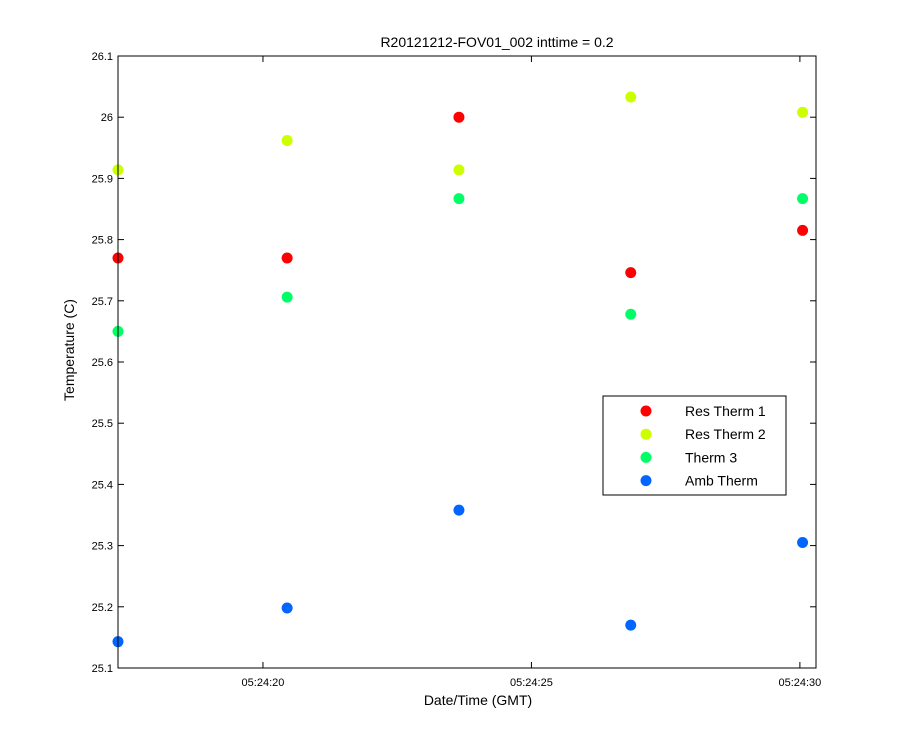 This screenshot has height=750, width=900. What do you see at coordinates (102, 179) in the screenshot?
I see `y-tick-label: 25.9` at bounding box center [102, 179].